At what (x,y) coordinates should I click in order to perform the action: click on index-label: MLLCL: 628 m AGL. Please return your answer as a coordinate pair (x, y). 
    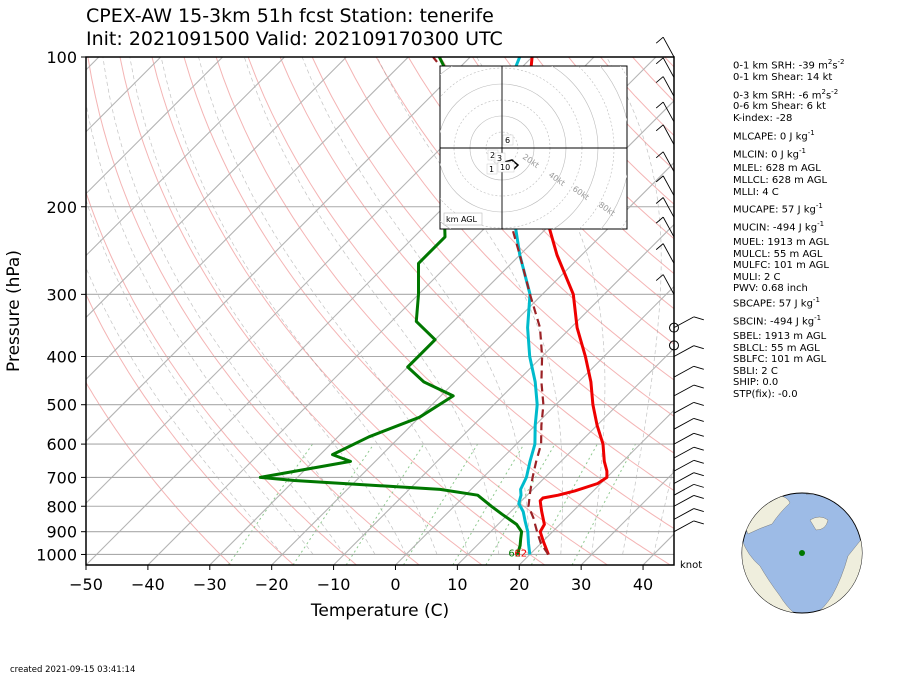
    Looking at the image, I should click on (780, 181).